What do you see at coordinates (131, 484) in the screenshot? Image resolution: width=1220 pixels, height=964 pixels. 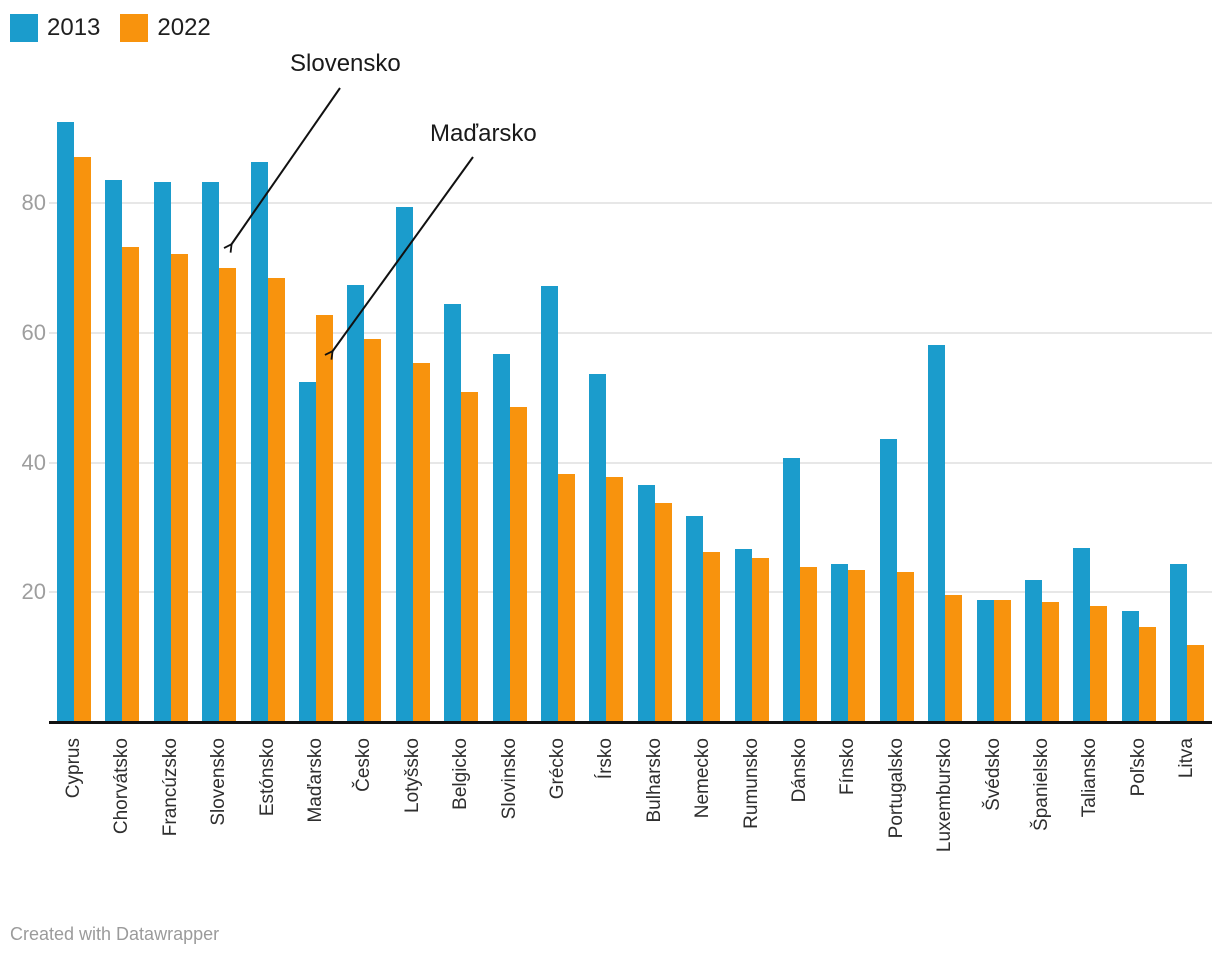 I see `bar-2022-Chorvátsko` at bounding box center [131, 484].